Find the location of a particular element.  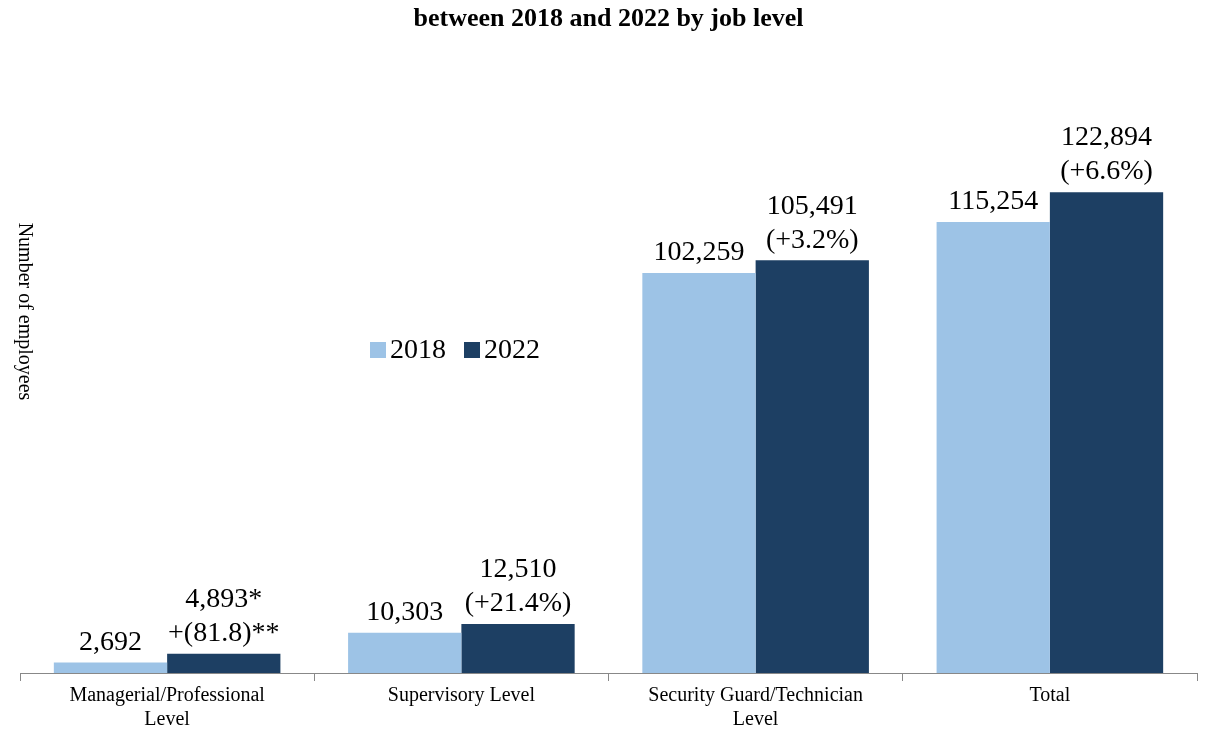

y-axis-title: Number of employees is located at coordinates (25, 312).